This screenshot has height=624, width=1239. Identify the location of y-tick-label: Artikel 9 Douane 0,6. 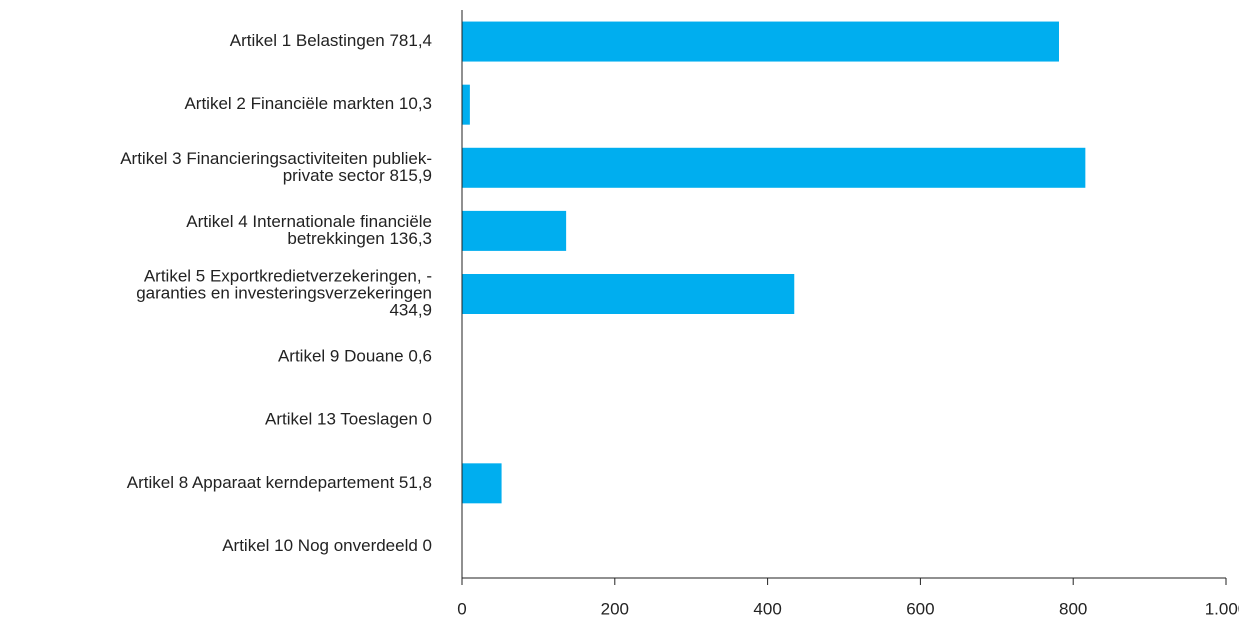
(355, 356).